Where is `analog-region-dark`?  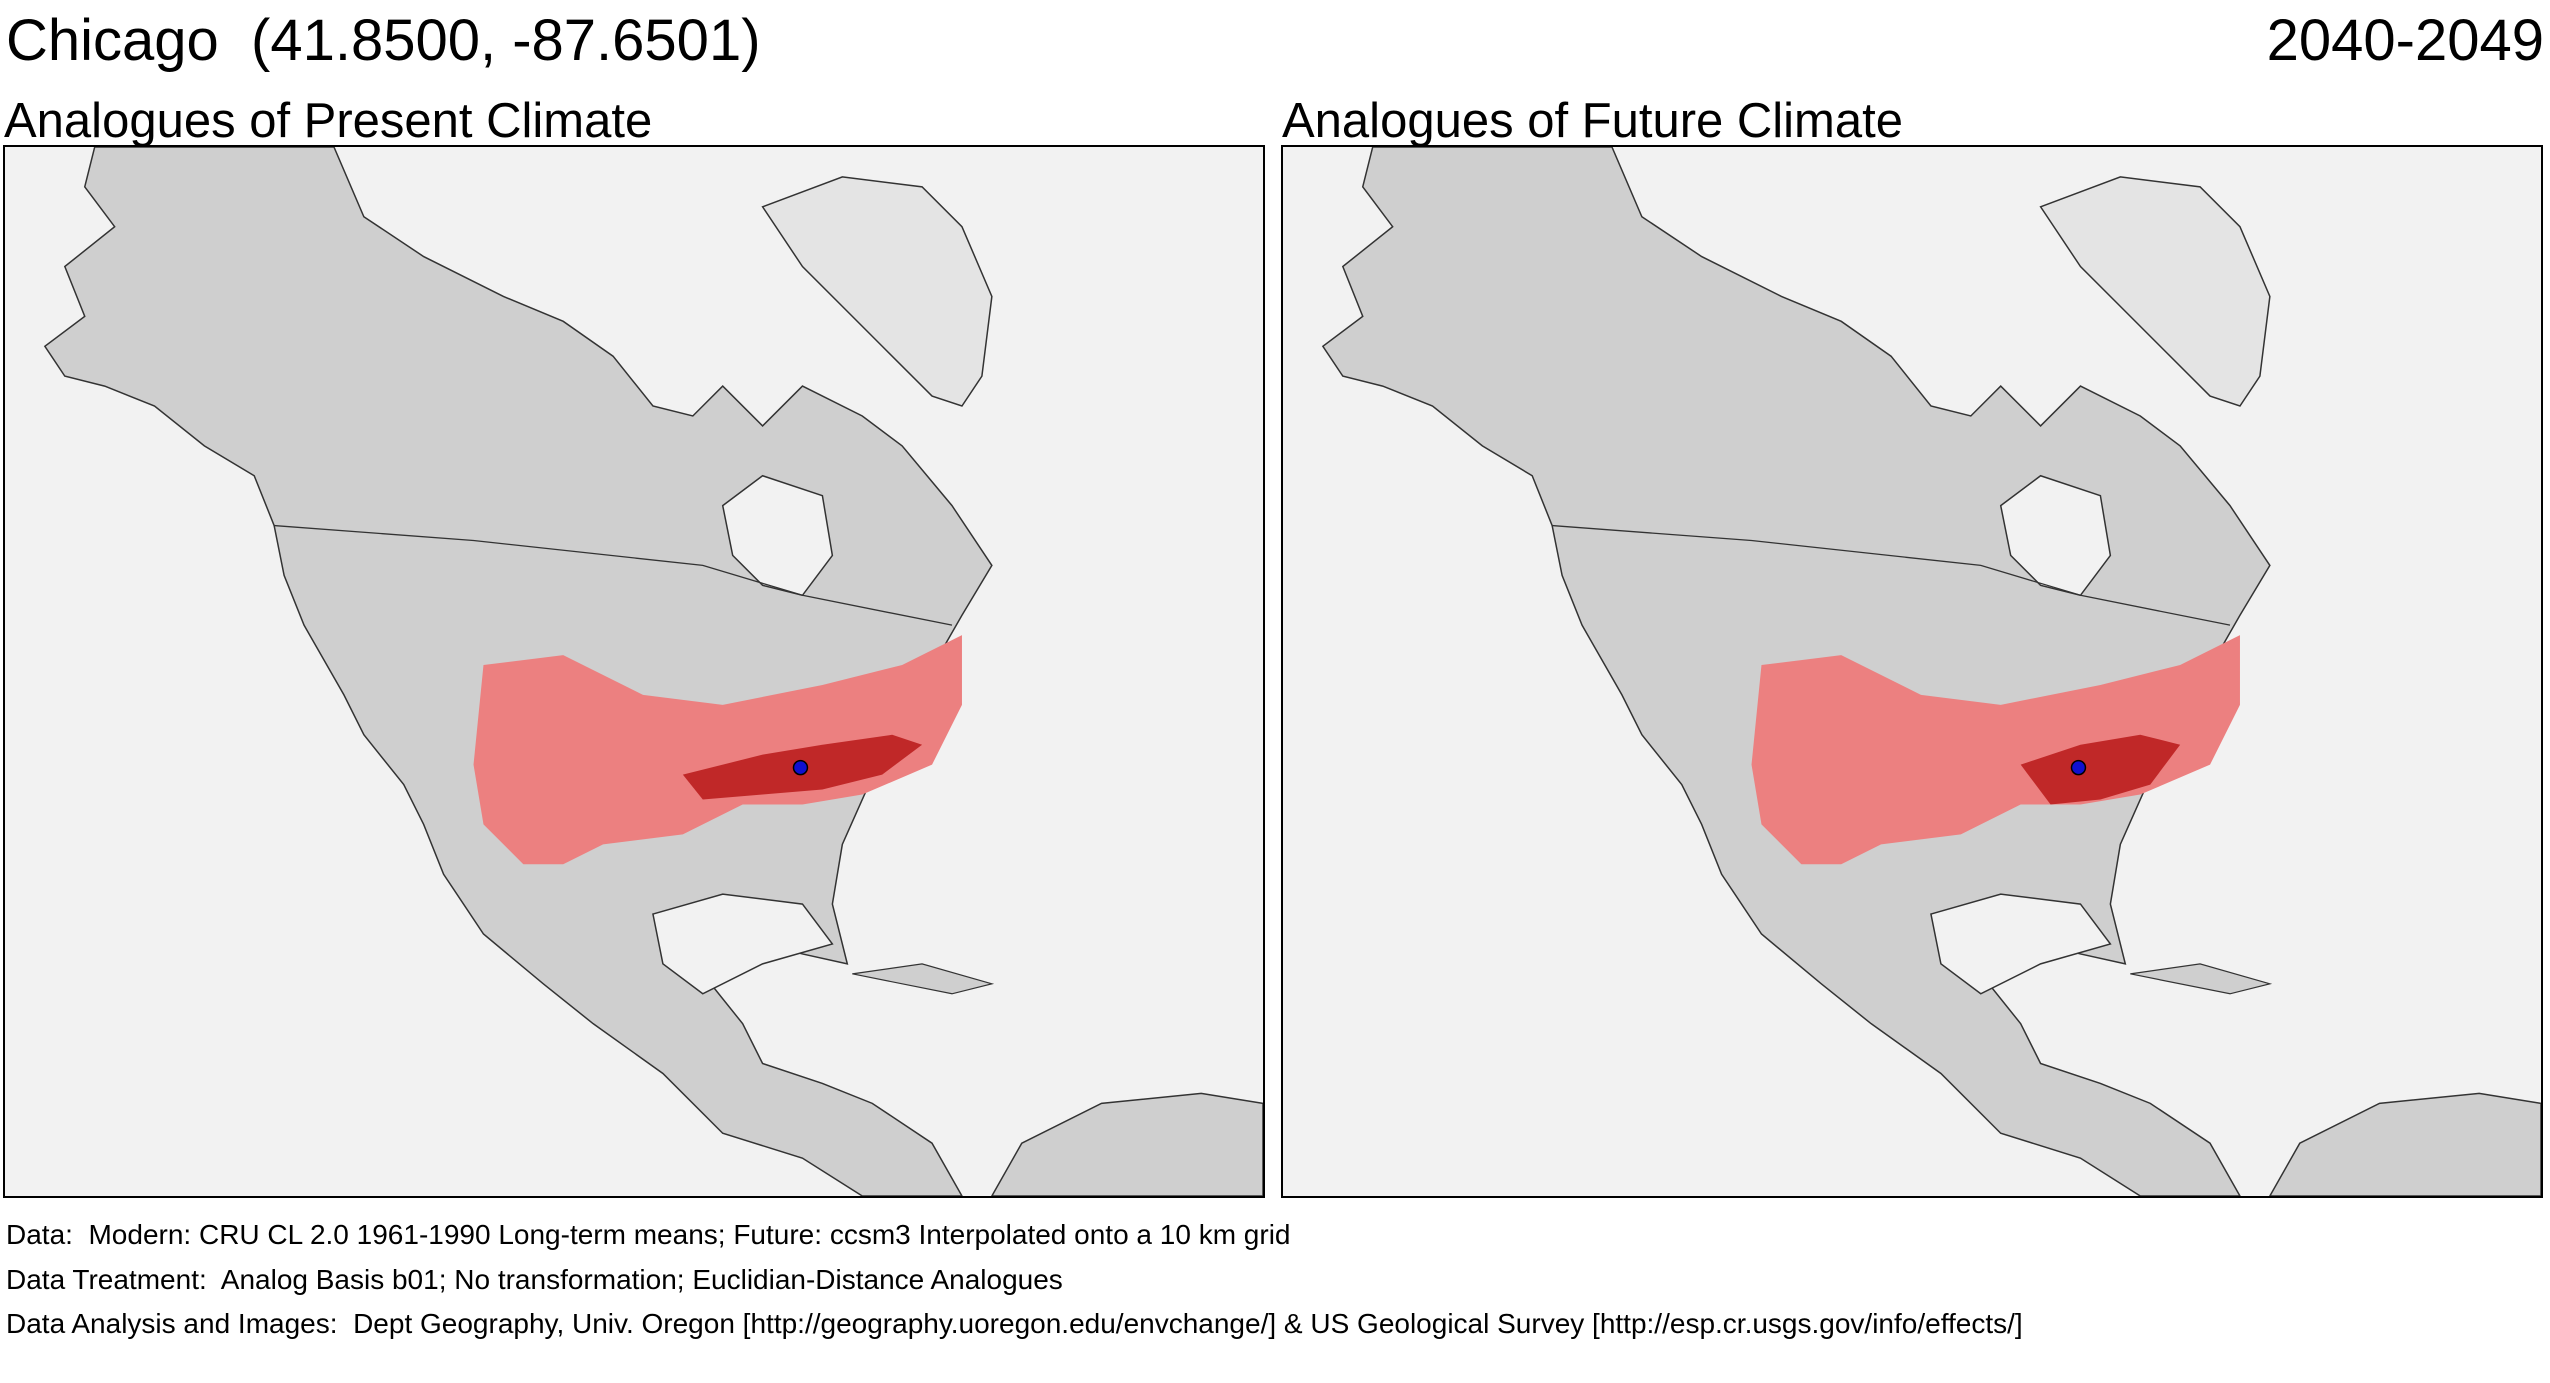 analog-region-dark is located at coordinates (2100, 769).